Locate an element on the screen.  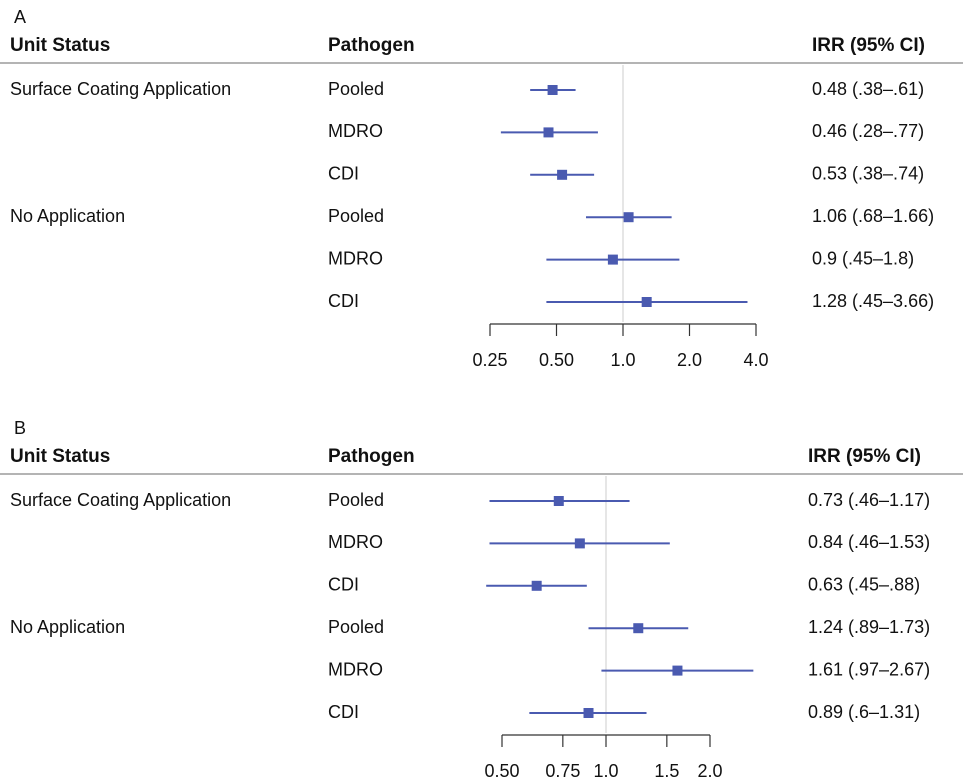
irr-label: 1.06 (.68–1.66) is located at coordinates (873, 216).